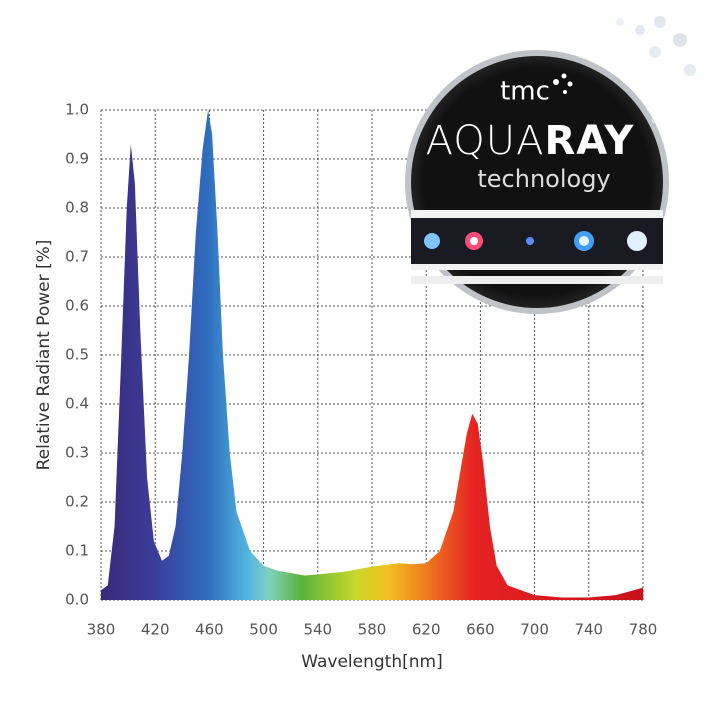 The height and width of the screenshot is (720, 720). I want to click on x-tick-label: 780, so click(643, 630).